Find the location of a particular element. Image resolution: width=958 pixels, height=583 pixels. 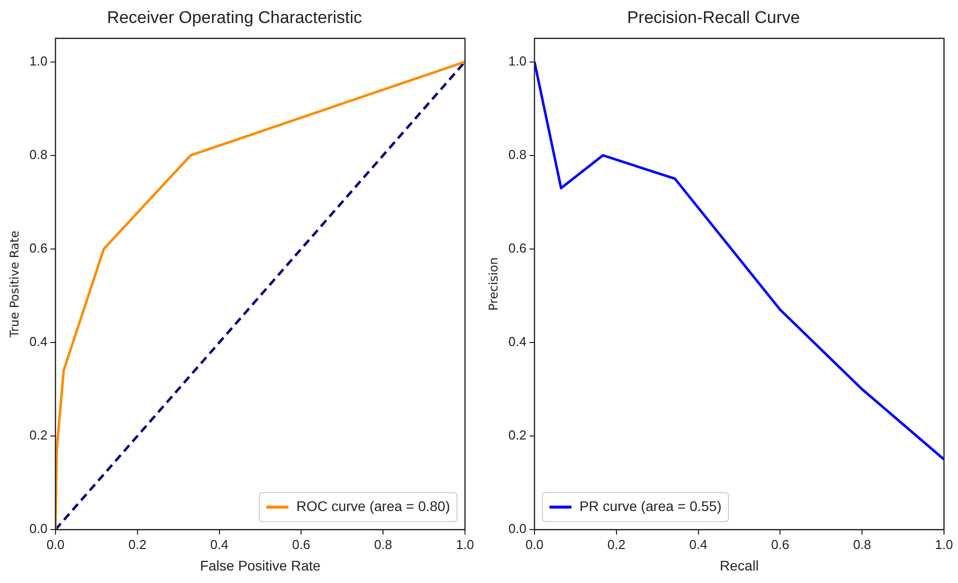

chart-title: Precision-Recall Curve is located at coordinates (713, 17).